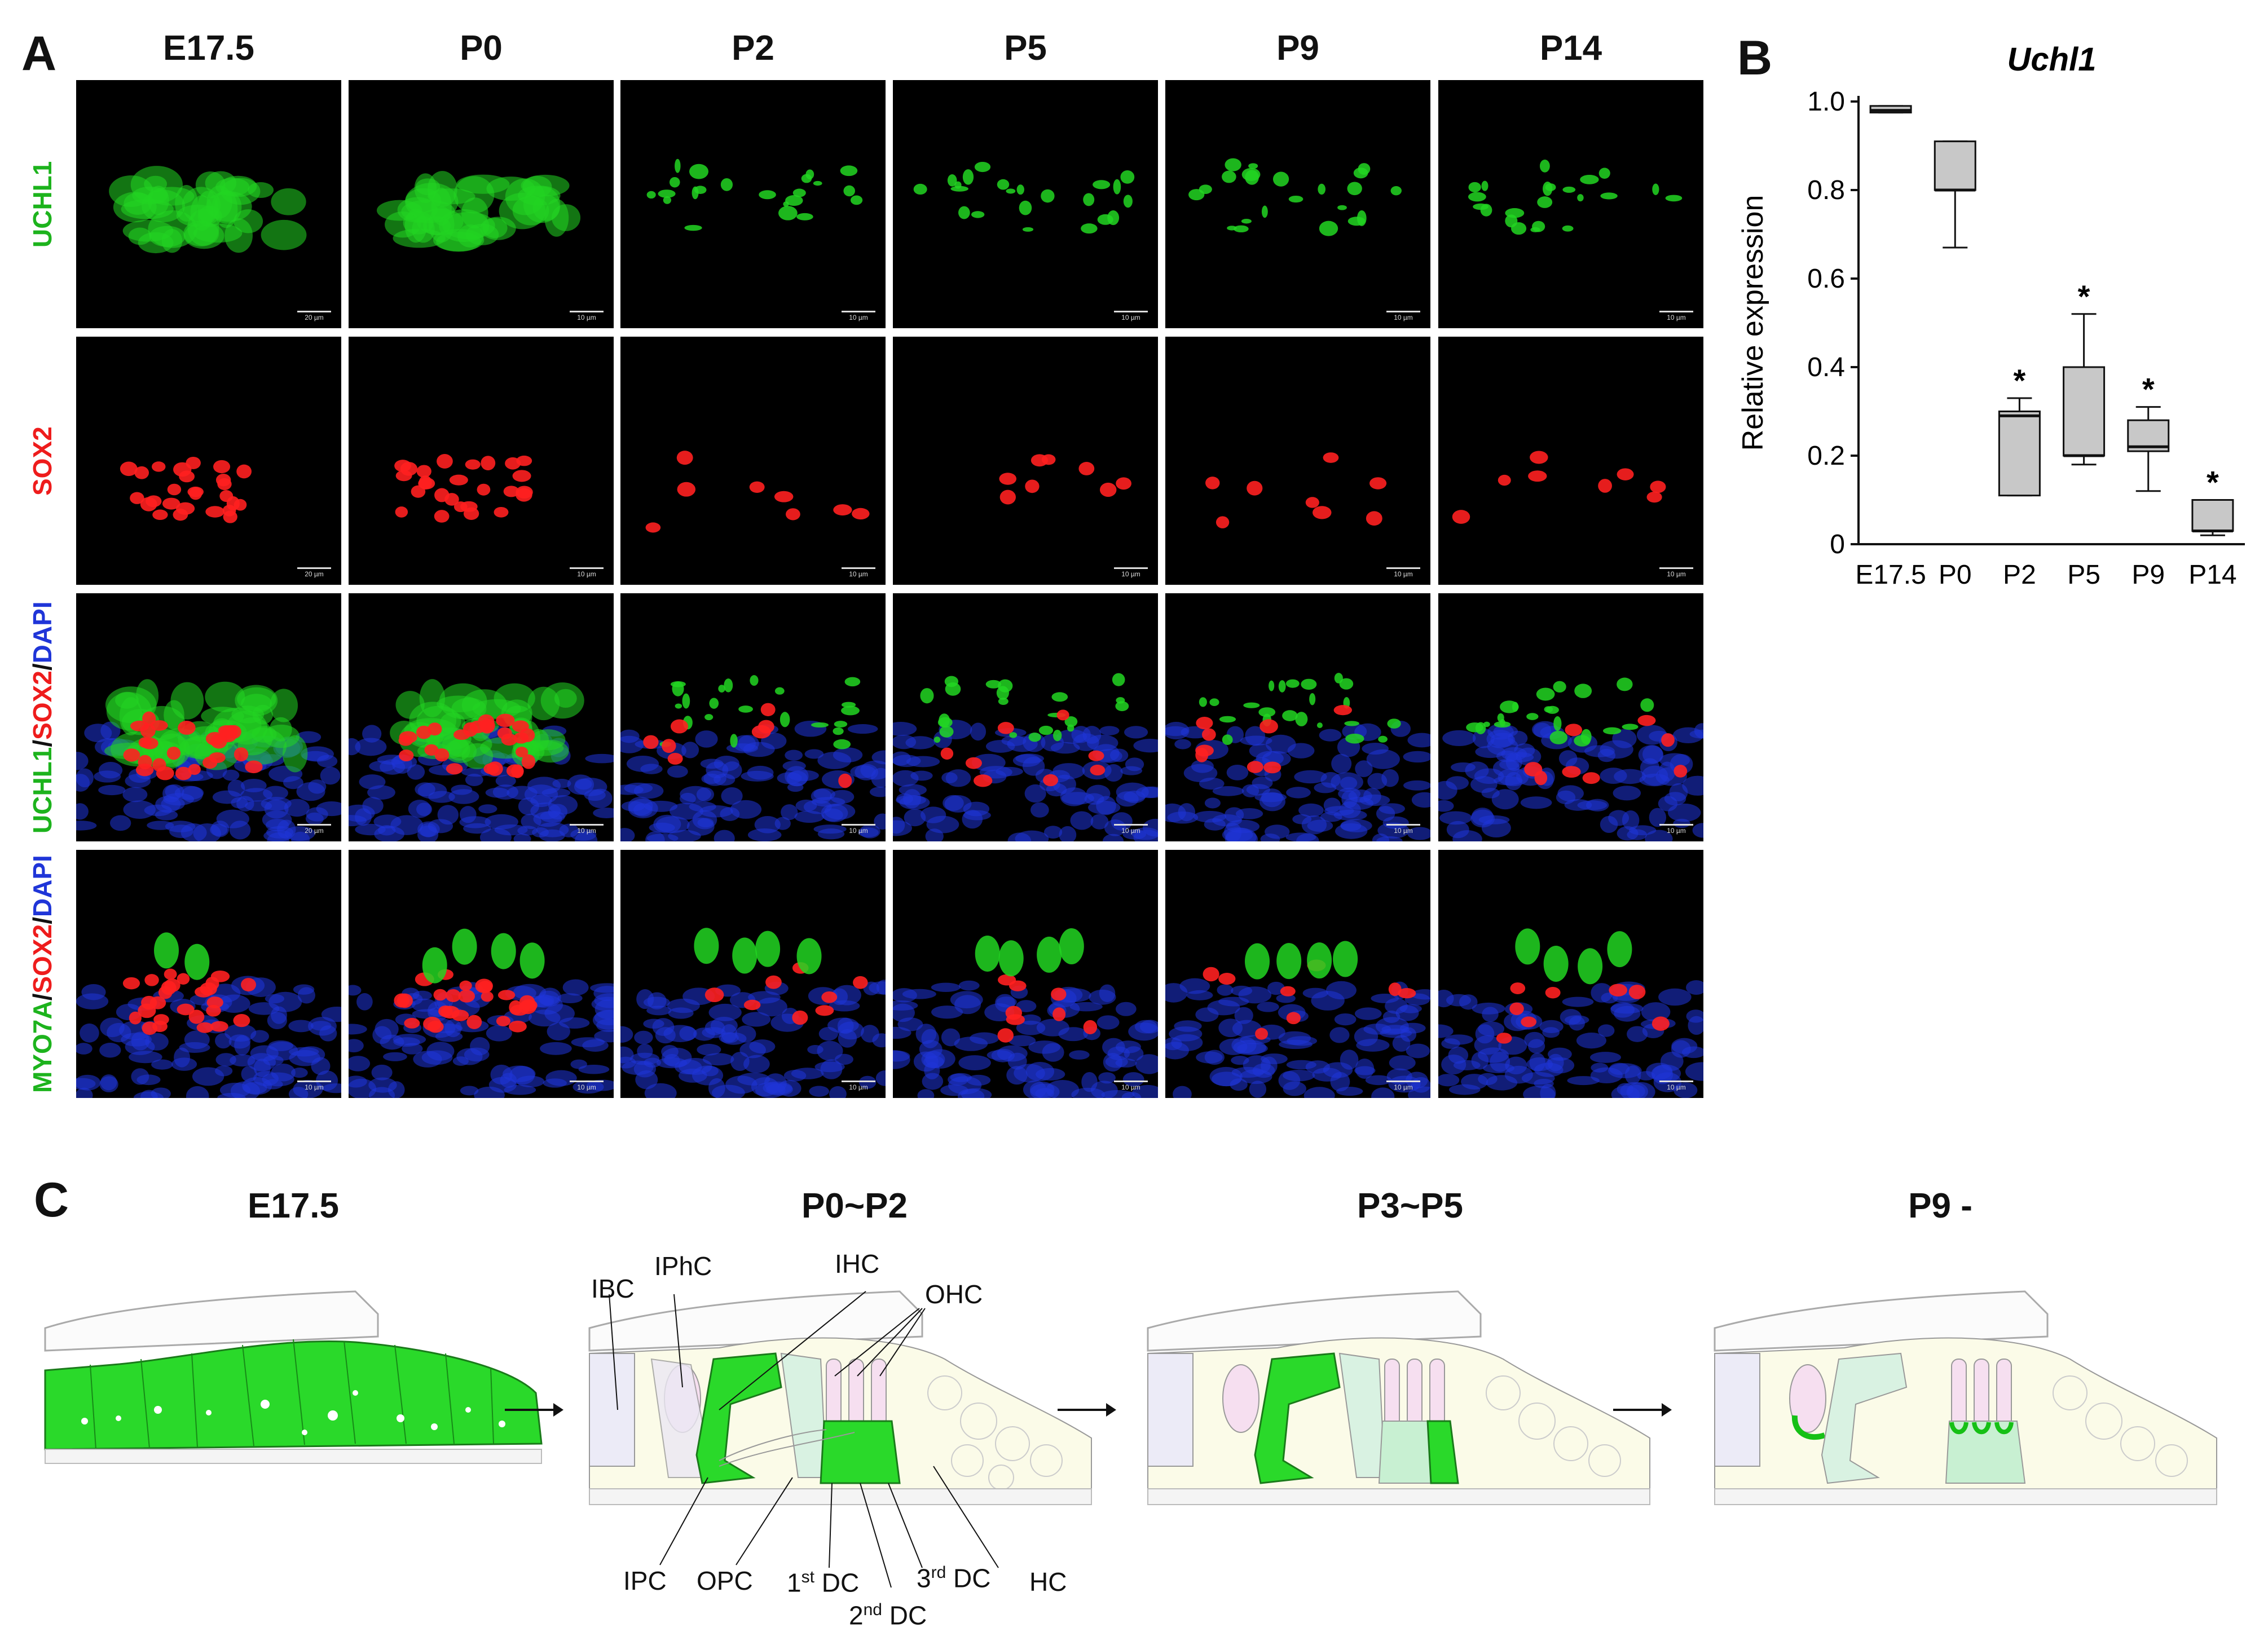 Image resolution: width=2268 pixels, height=1645 pixels. What do you see at coordinates (2084, 296) in the screenshot?
I see `significance-3: *` at bounding box center [2084, 296].